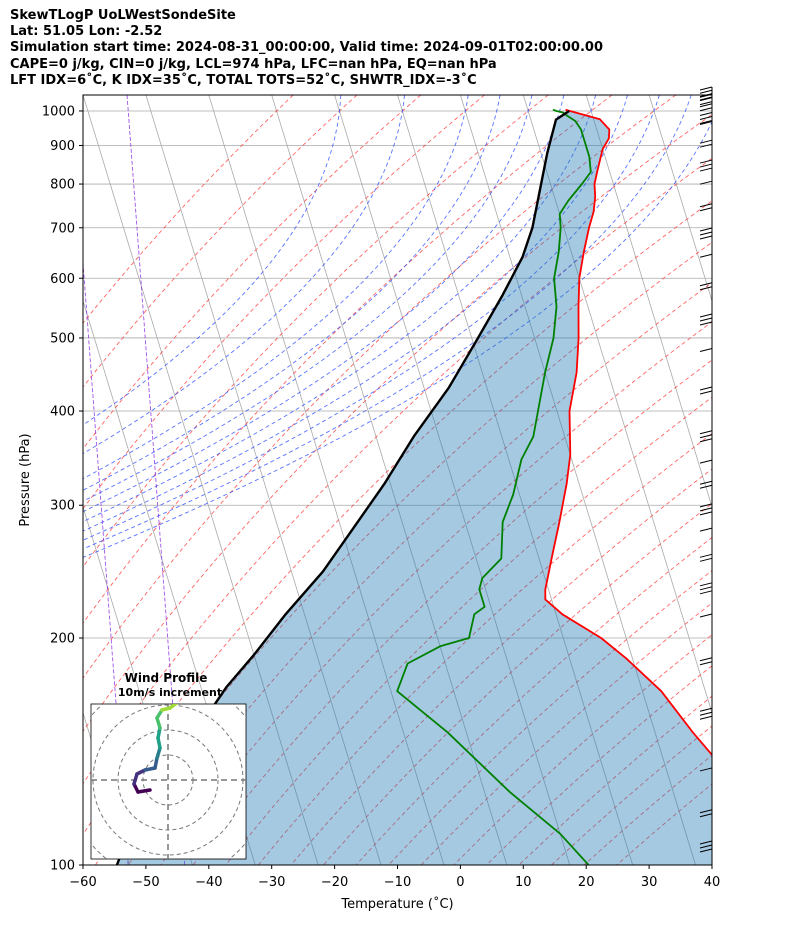 The width and height of the screenshot is (794, 937). Describe the element at coordinates (168, 765) in the screenshot. I see `wind-profile-inset: Wind Profile 10m/s increment` at that location.